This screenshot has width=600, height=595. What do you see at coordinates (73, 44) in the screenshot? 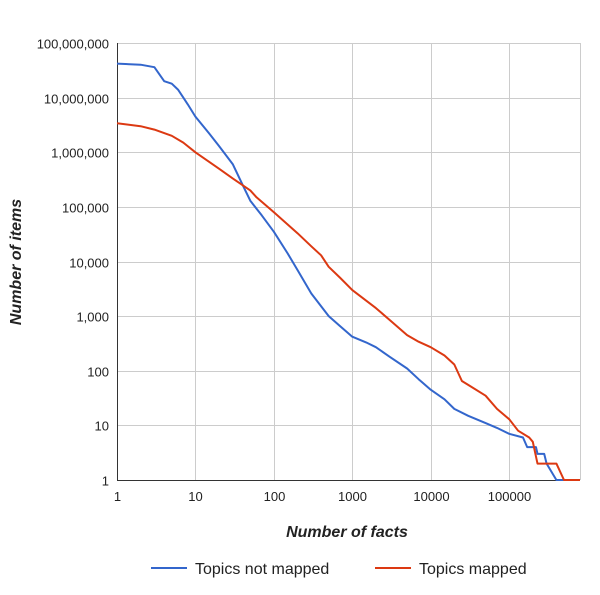
I see `y-tick-label: 100,000,000` at bounding box center [73, 44].